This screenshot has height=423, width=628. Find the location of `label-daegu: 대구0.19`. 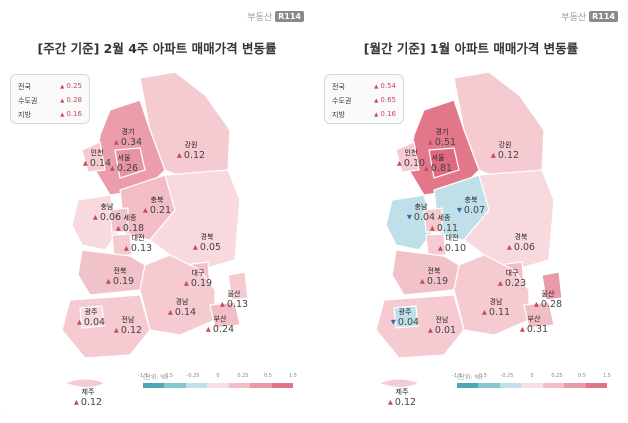

label-daegu: 대구0.19 is located at coordinates (198, 278).